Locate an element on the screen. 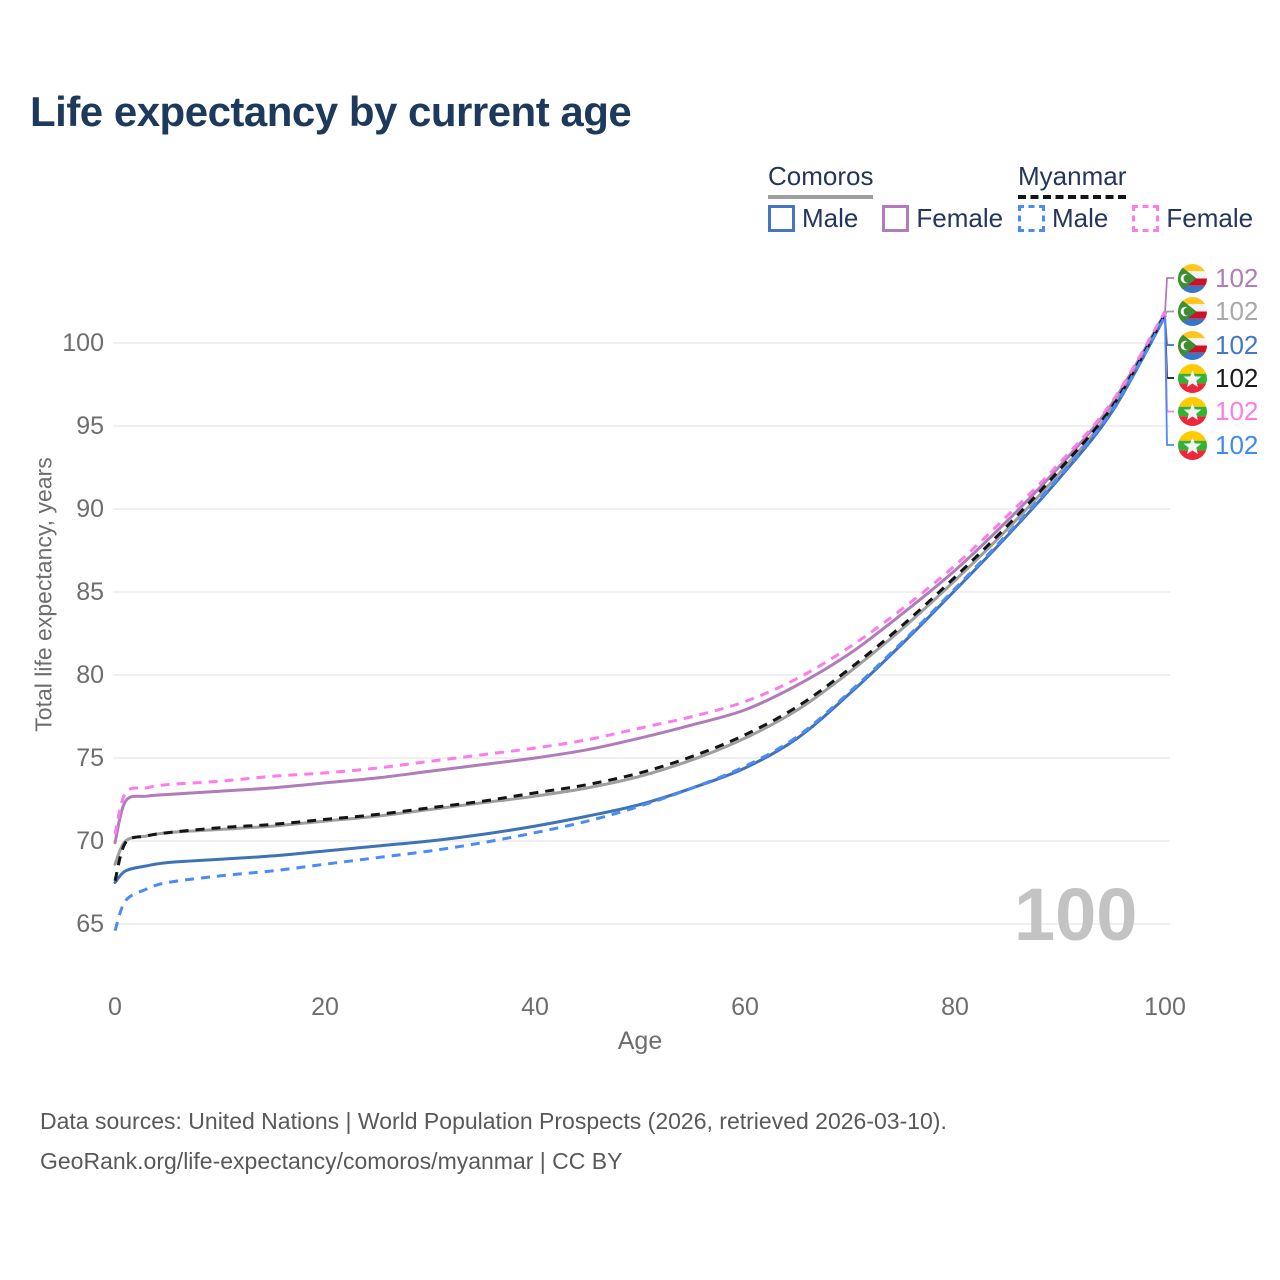  end-label-comoros-female: 102 is located at coordinates (1218, 278).